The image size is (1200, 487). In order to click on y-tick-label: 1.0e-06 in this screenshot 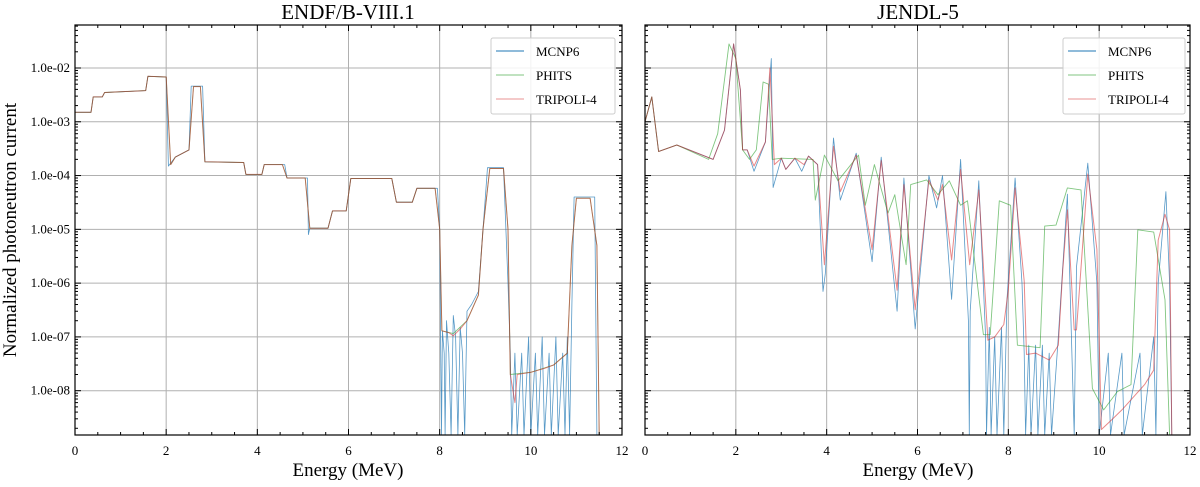, I will do `click(51, 282)`.